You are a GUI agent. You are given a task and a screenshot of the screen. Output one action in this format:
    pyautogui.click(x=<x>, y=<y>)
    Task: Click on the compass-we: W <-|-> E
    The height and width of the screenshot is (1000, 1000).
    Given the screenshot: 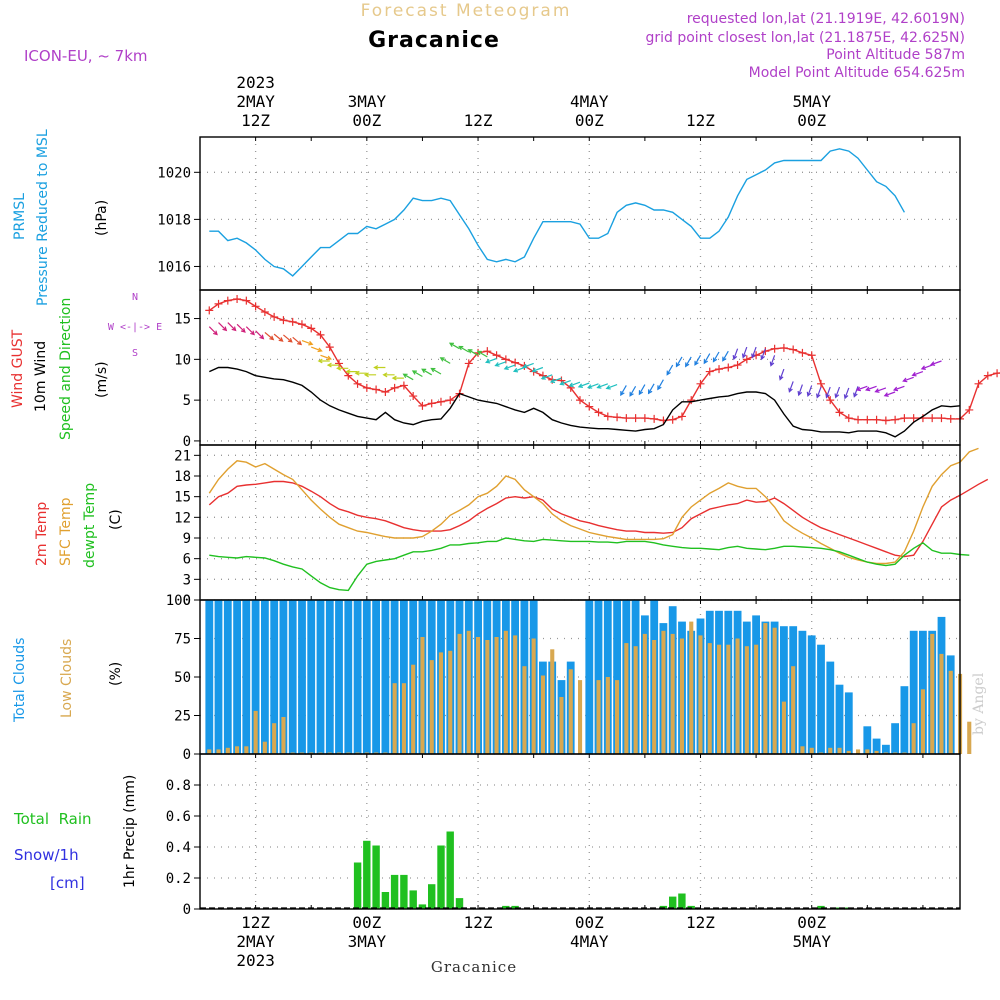 What is the action you would take?
    pyautogui.click(x=135, y=327)
    